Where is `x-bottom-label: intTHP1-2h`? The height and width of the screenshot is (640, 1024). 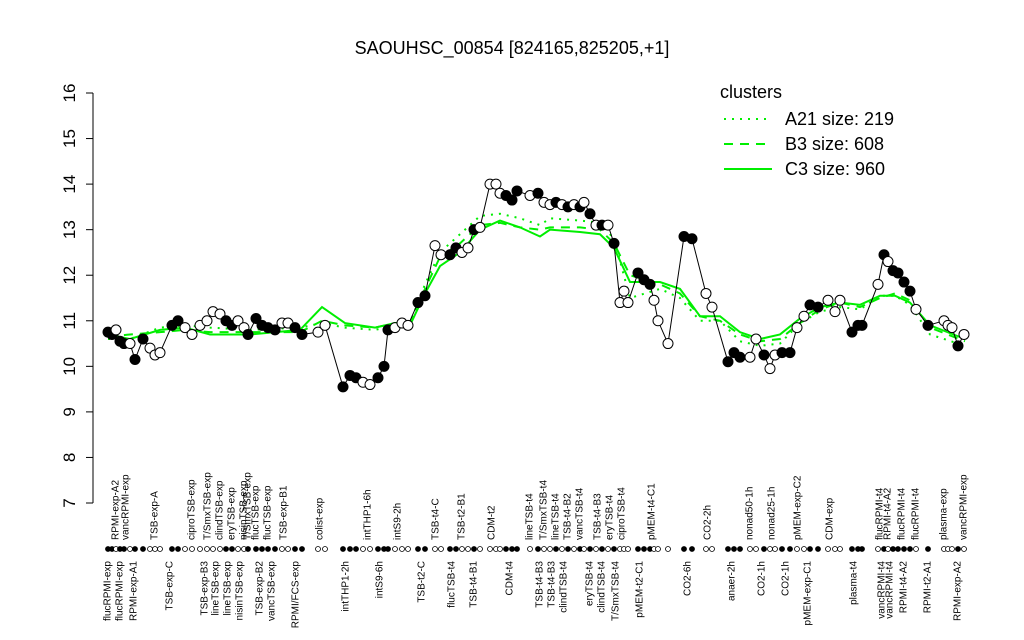
x-bottom-label: intTHP1-2h is located at coordinates (346, 586).